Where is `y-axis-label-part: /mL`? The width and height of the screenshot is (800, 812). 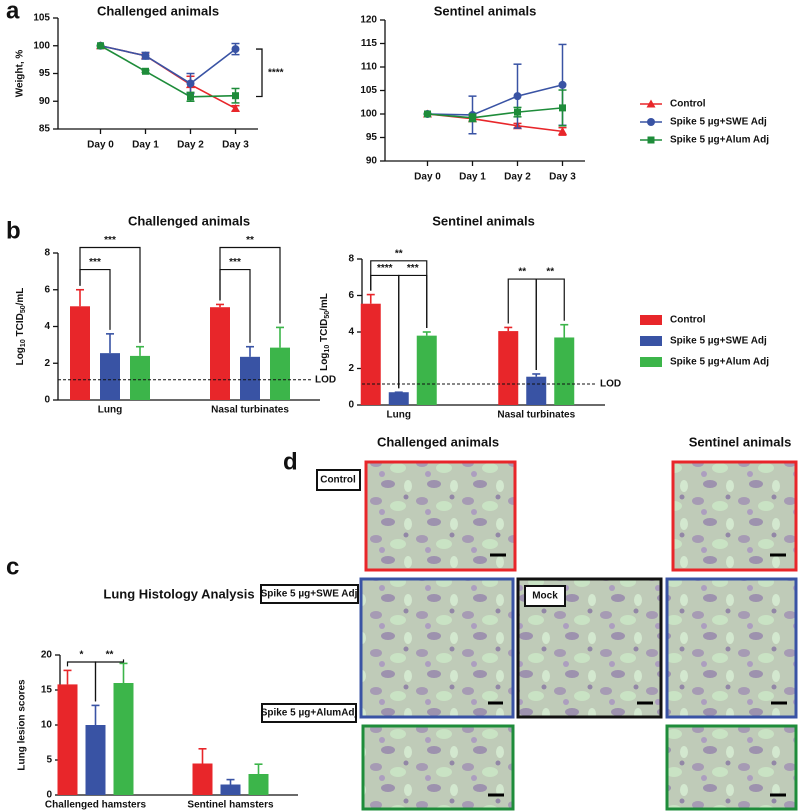 y-axis-label-part: /mL is located at coordinates (324, 302).